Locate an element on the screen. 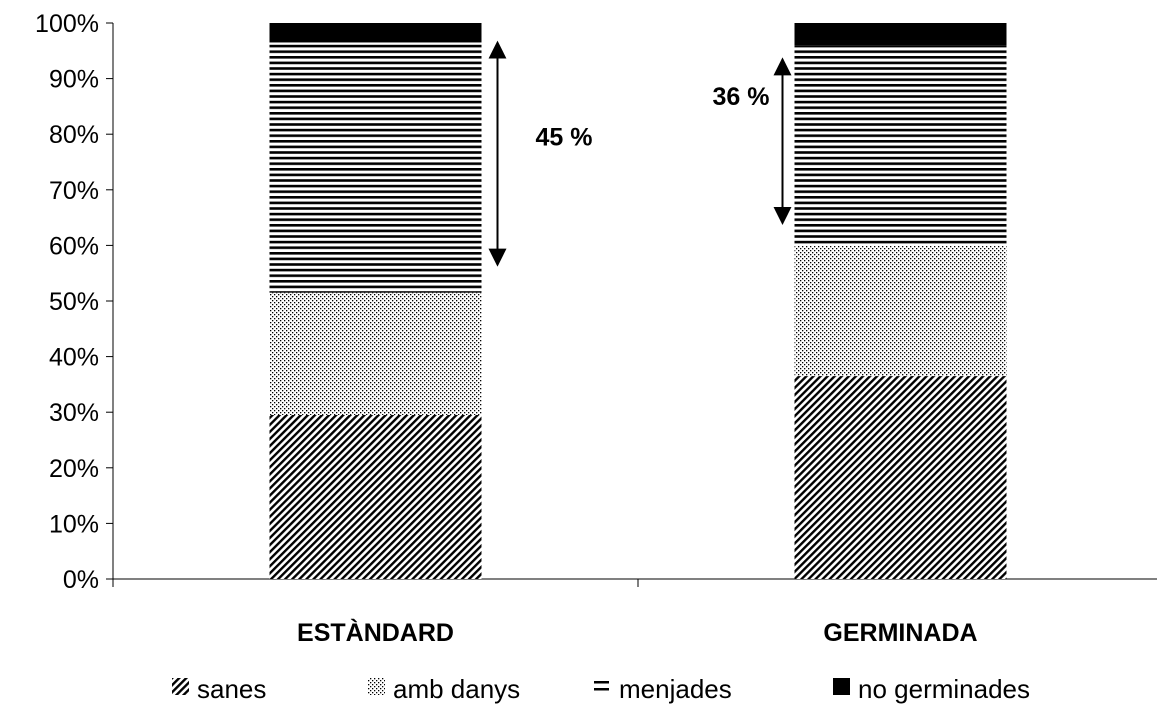 The image size is (1157, 715). legend-item: no germinades is located at coordinates (931, 689).